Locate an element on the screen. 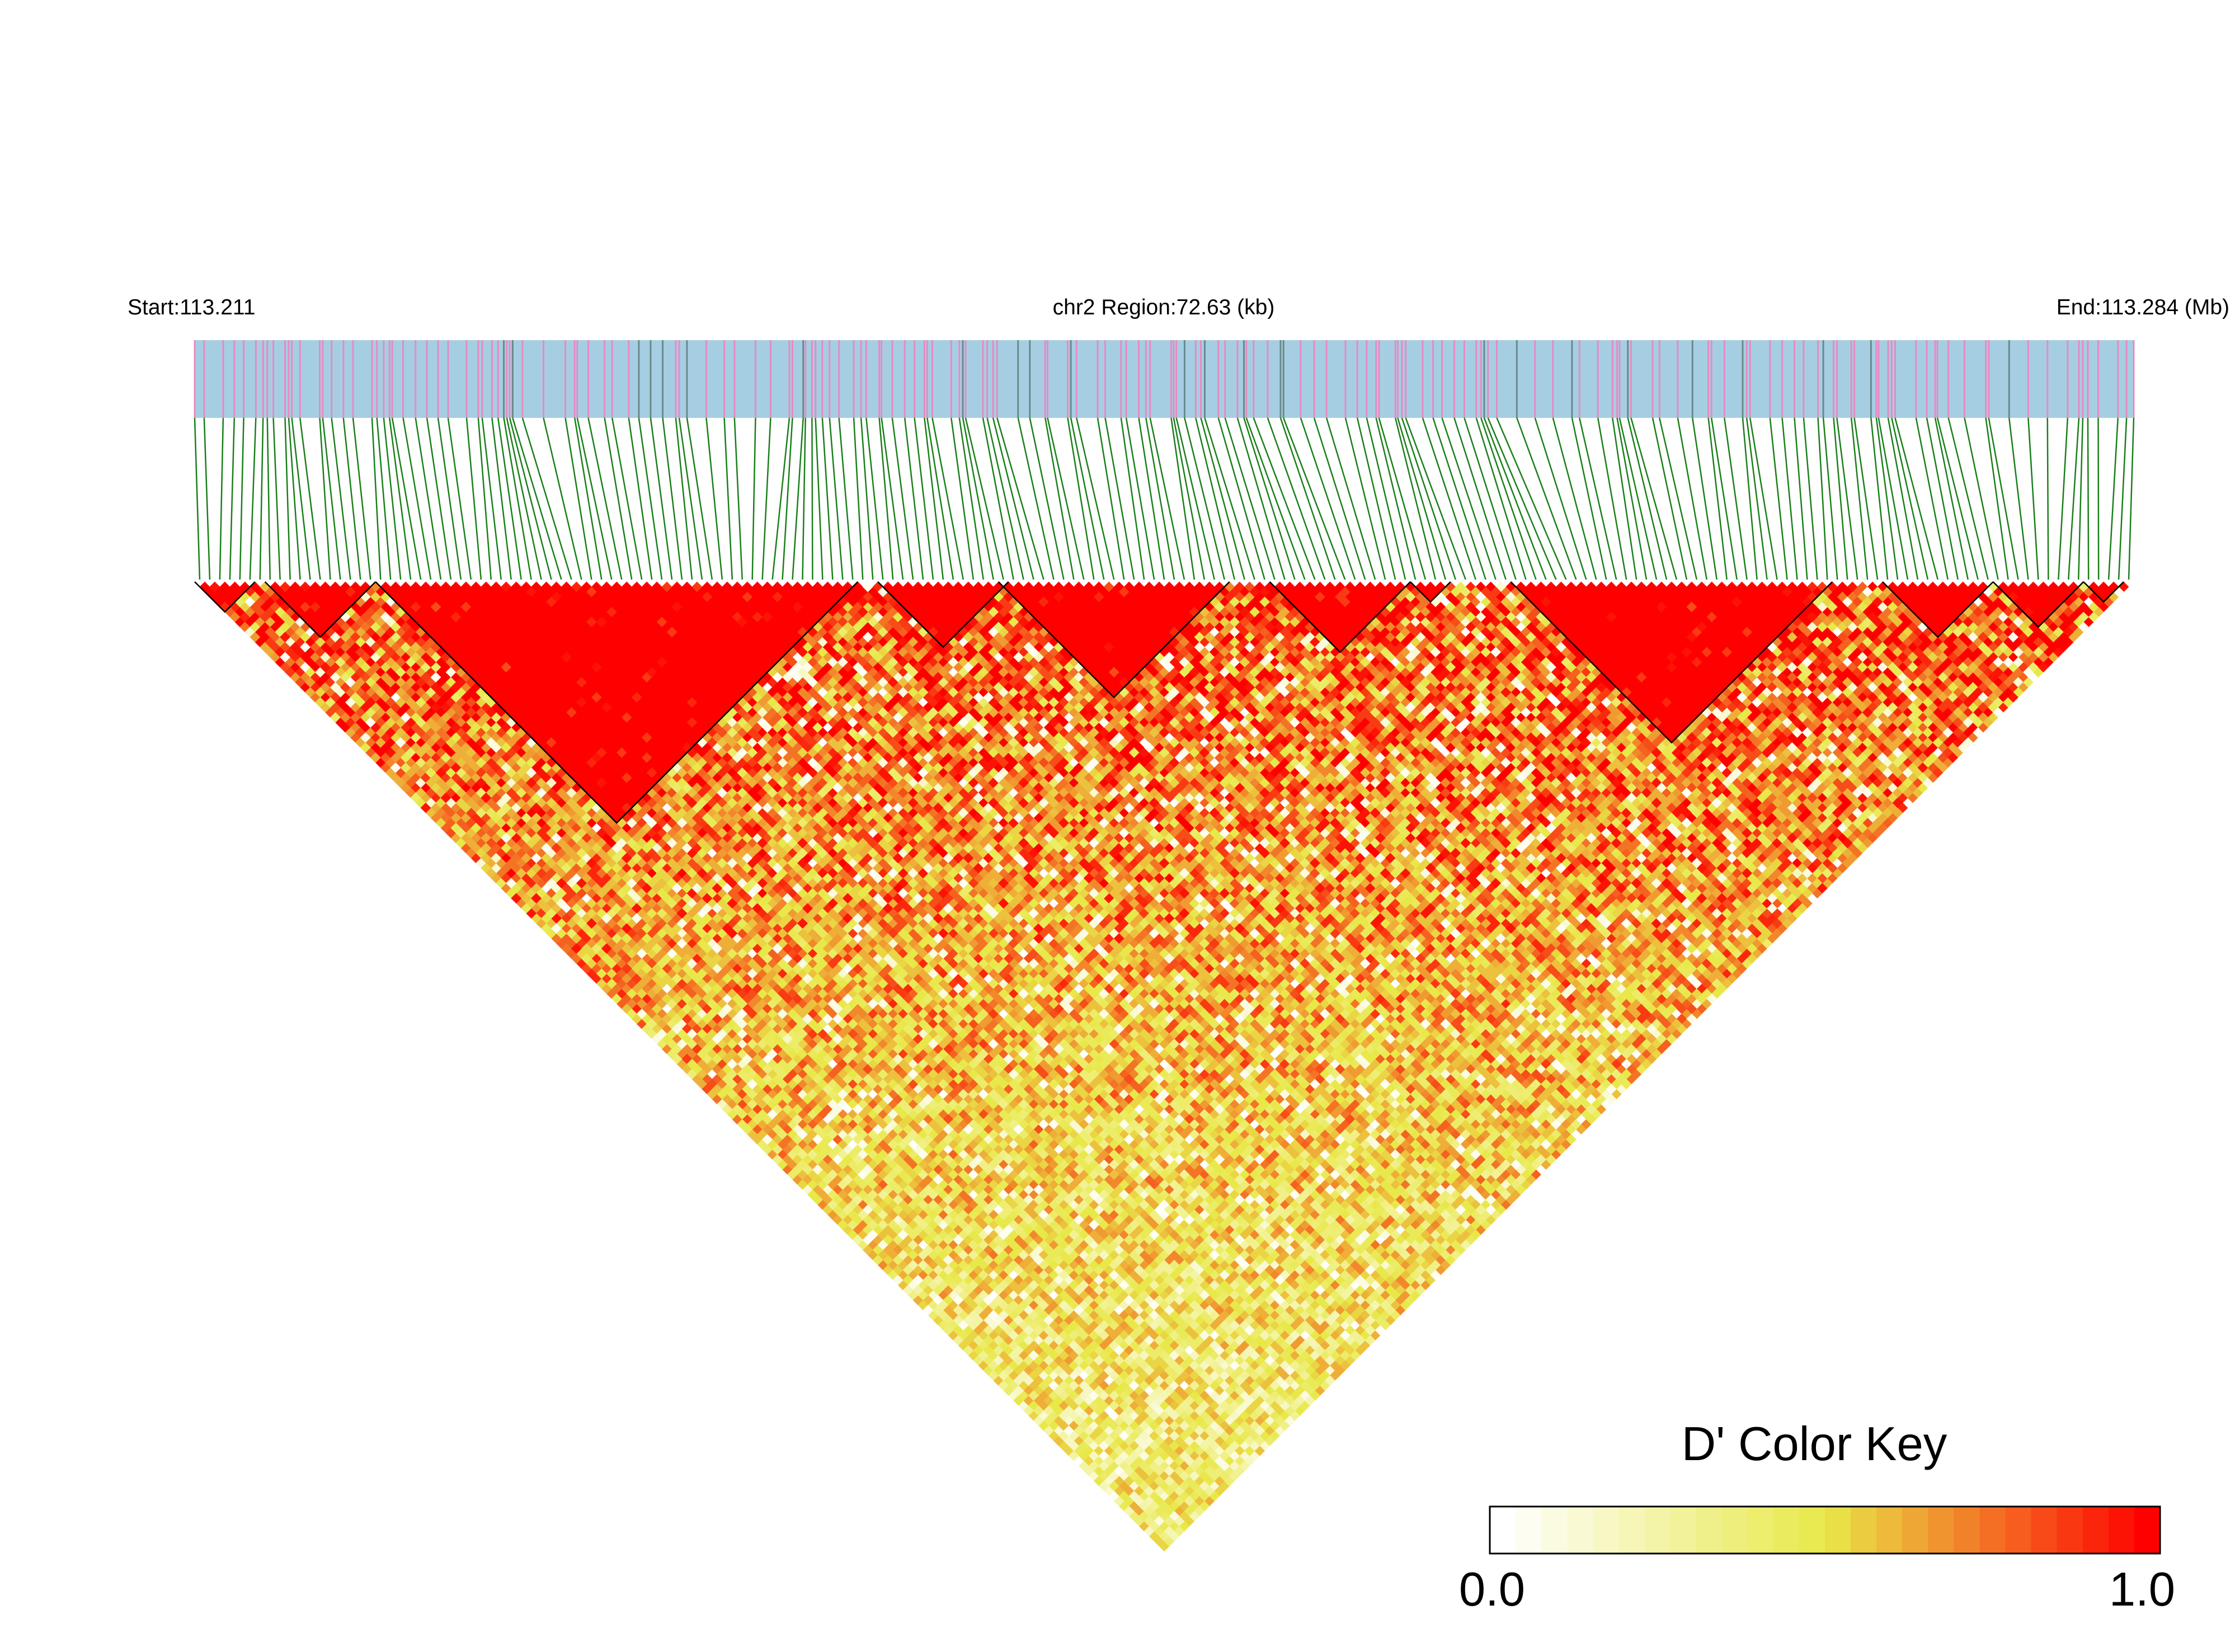 The height and width of the screenshot is (1652, 2235). color-key: D' Color Key 0.0 1.0 is located at coordinates (1817, 1517).